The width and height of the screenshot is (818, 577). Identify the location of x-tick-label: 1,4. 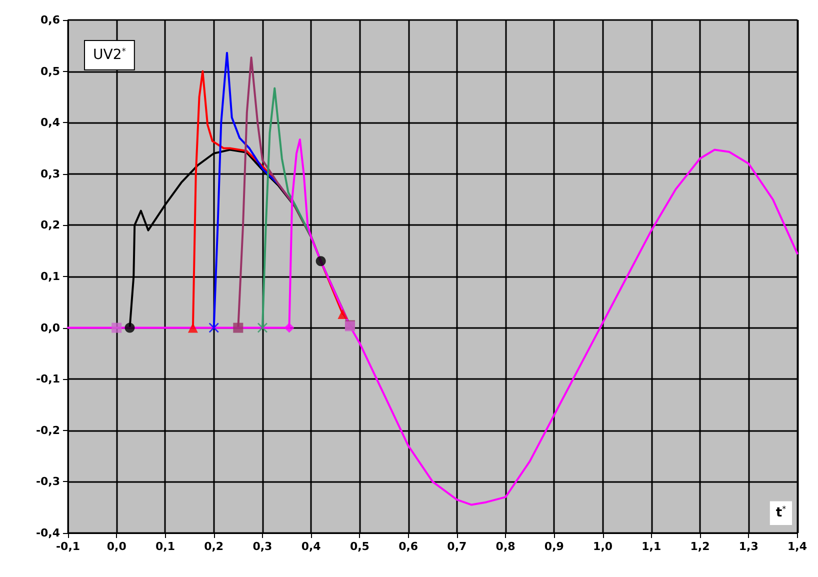
(798, 546).